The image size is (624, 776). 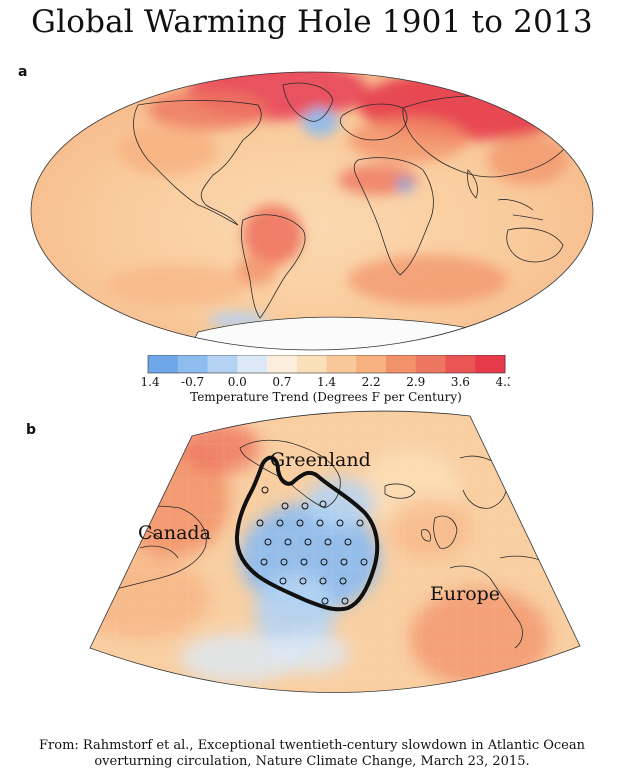 I want to click on panel-b-label: b, so click(x=31, y=430).